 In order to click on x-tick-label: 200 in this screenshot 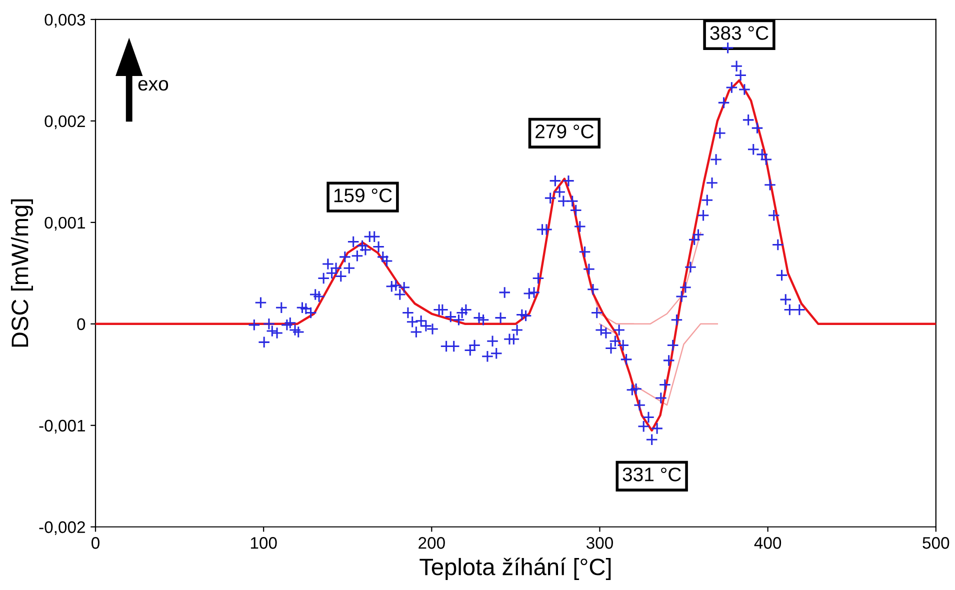, I will do `click(431, 543)`.